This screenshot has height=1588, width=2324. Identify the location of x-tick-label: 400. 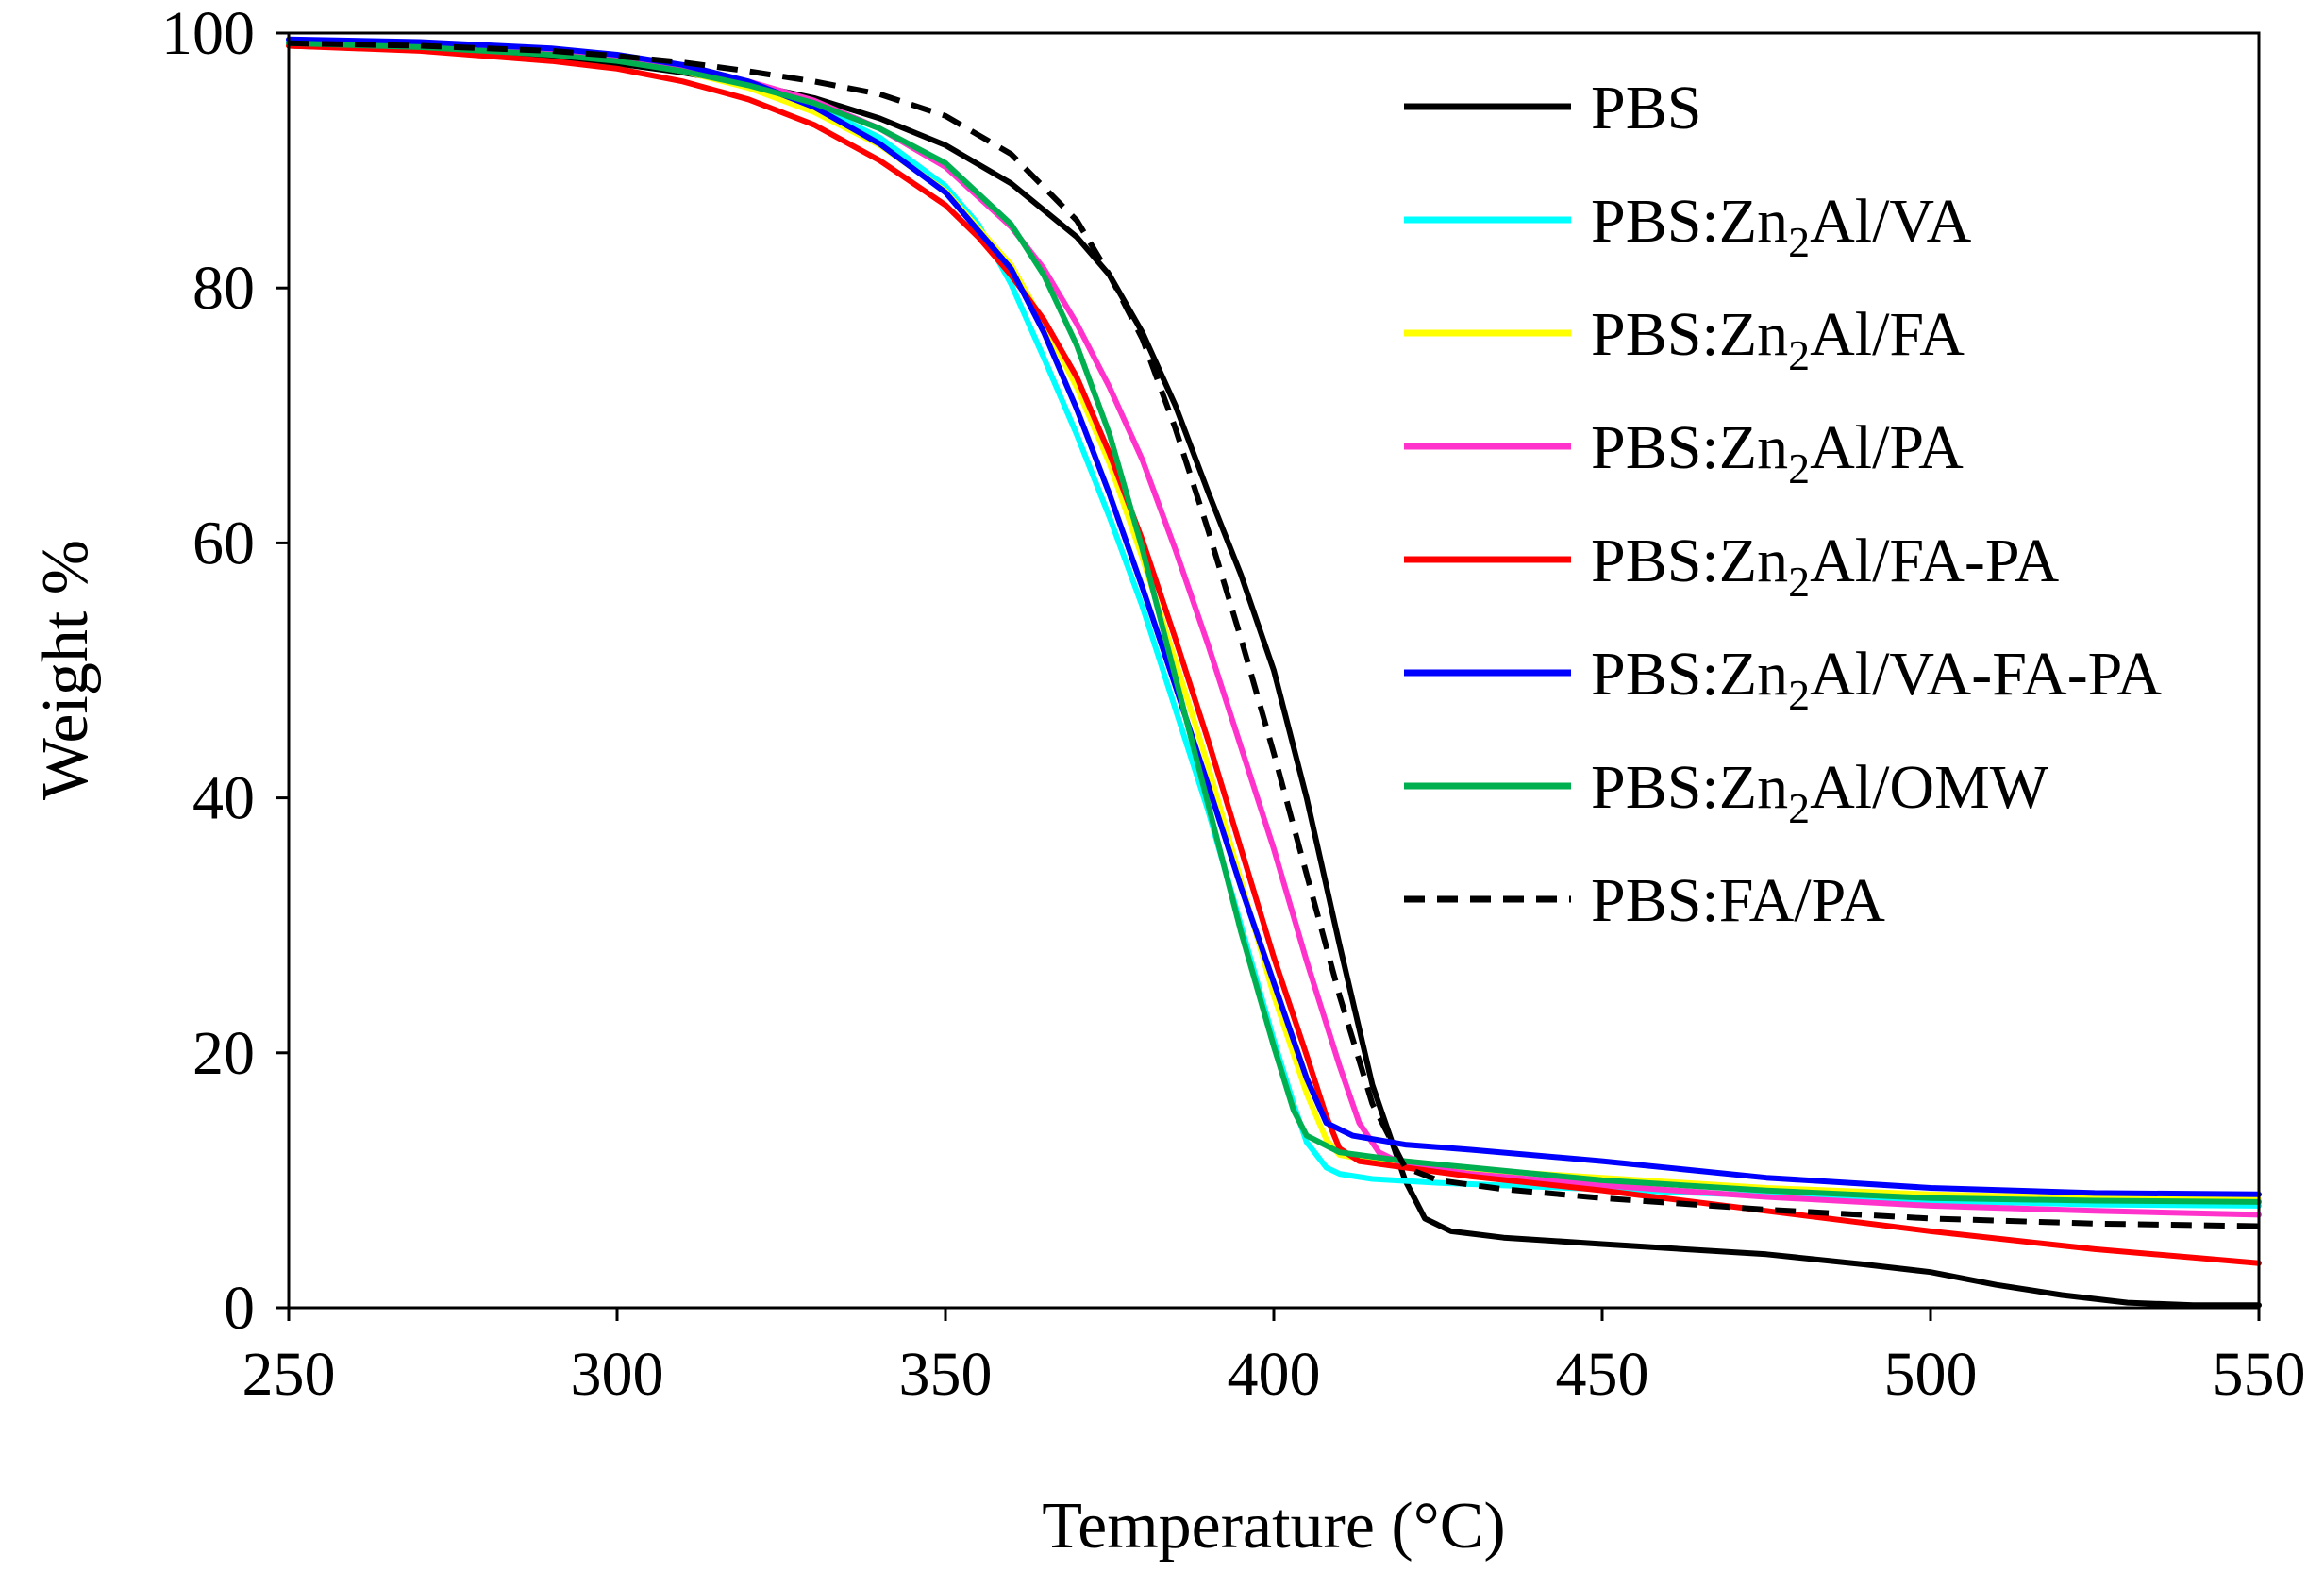
(1274, 1374).